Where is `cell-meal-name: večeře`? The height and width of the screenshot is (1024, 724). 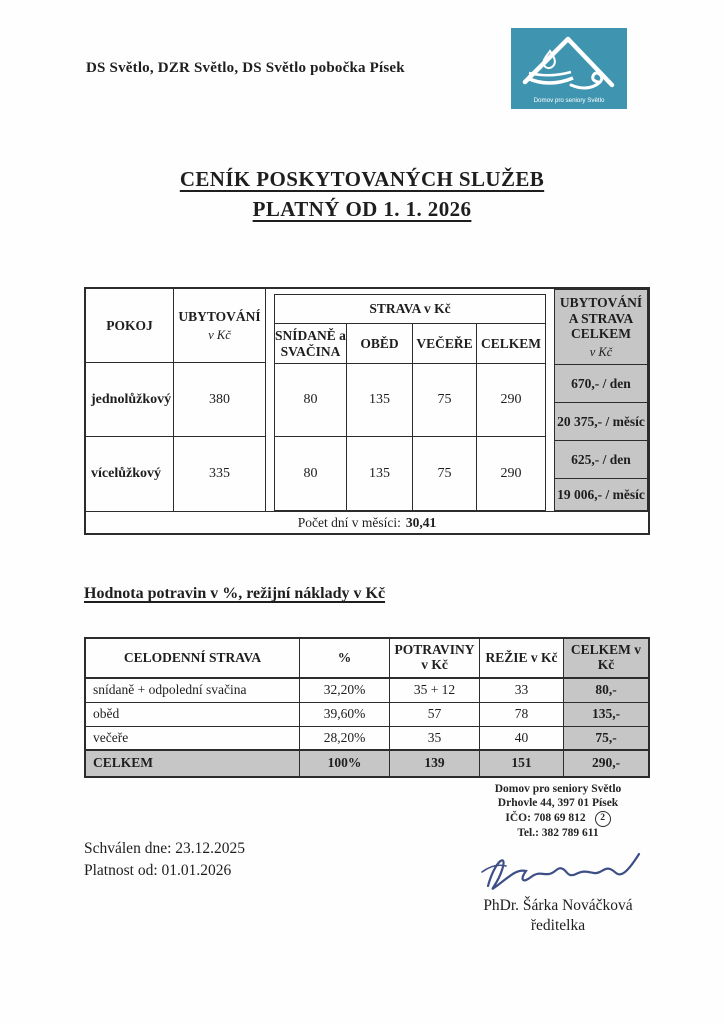
cell-meal-name: večeře is located at coordinates (193, 739).